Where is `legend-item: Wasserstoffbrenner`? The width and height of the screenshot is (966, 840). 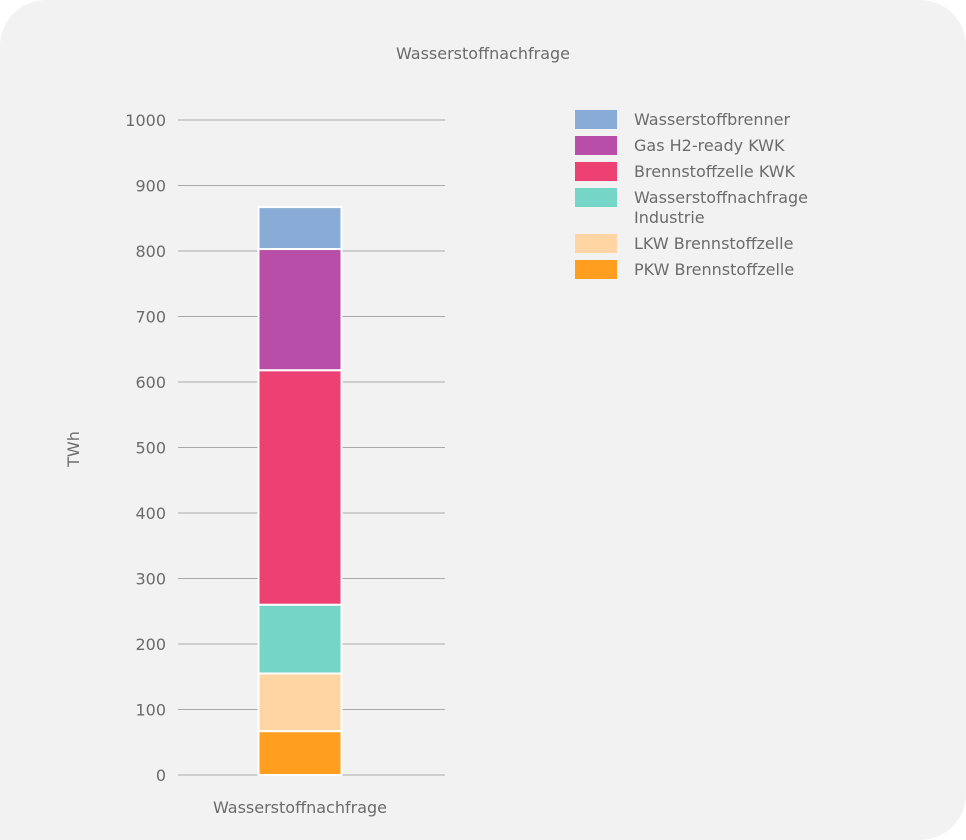
legend-item: Wasserstoffbrenner is located at coordinates (735, 120).